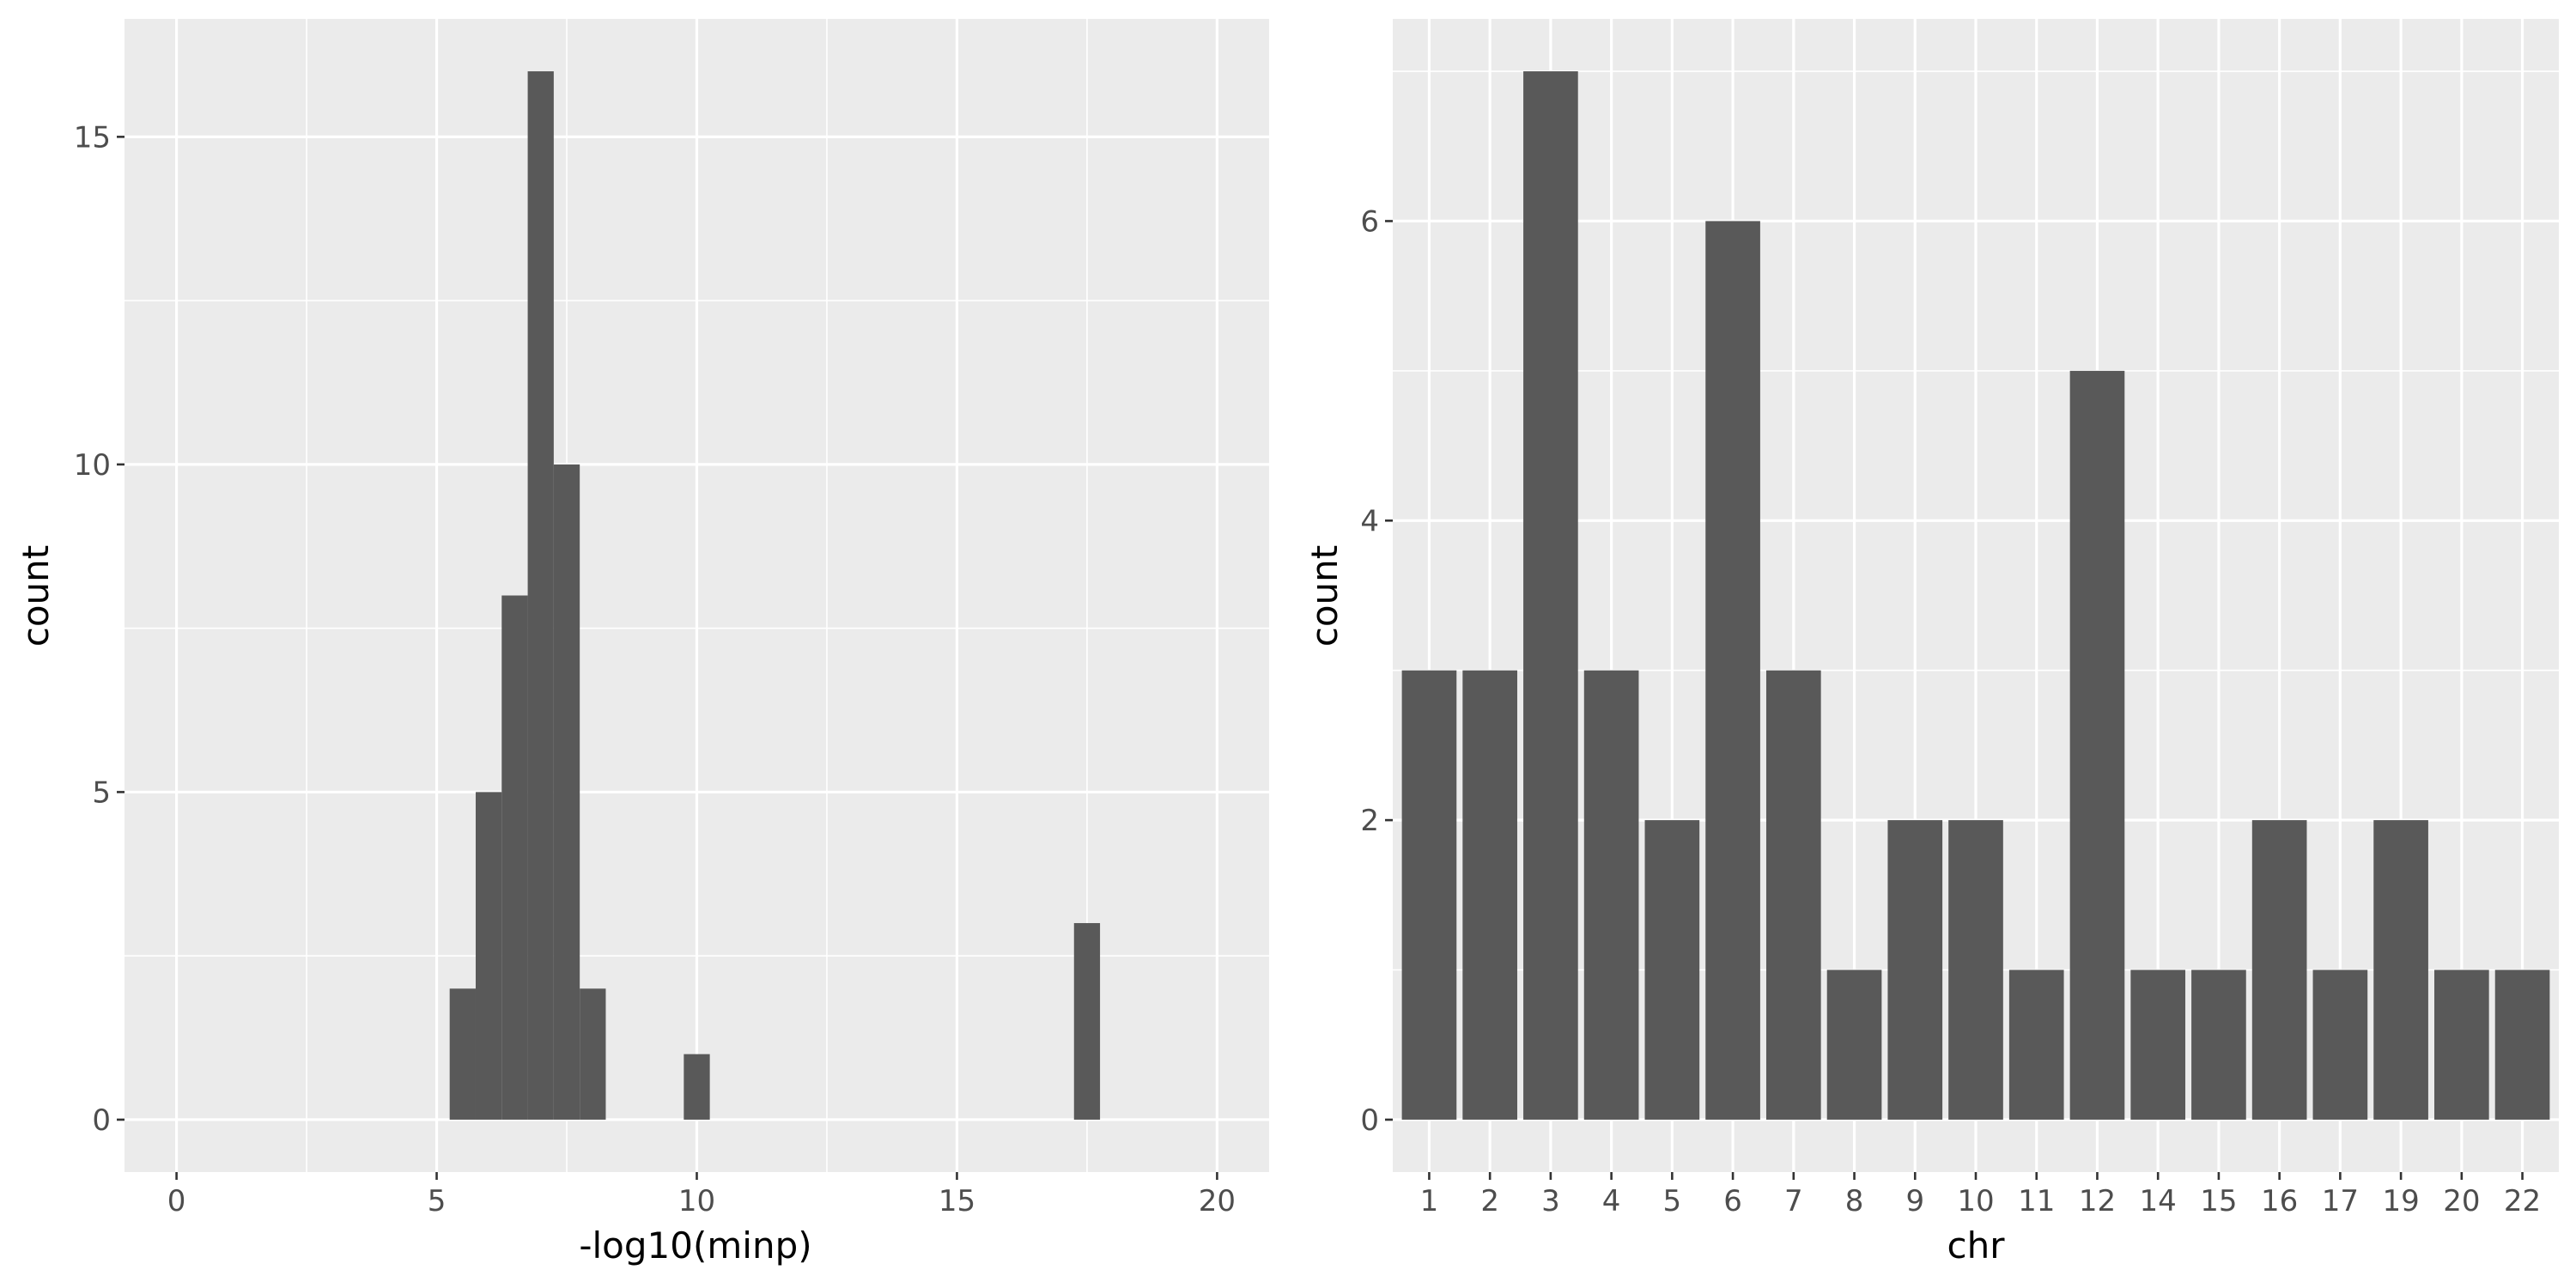 The height and width of the screenshot is (1288, 2576). What do you see at coordinates (1855, 1201) in the screenshot?
I see `chromosome-x-tick-label: 8` at bounding box center [1855, 1201].